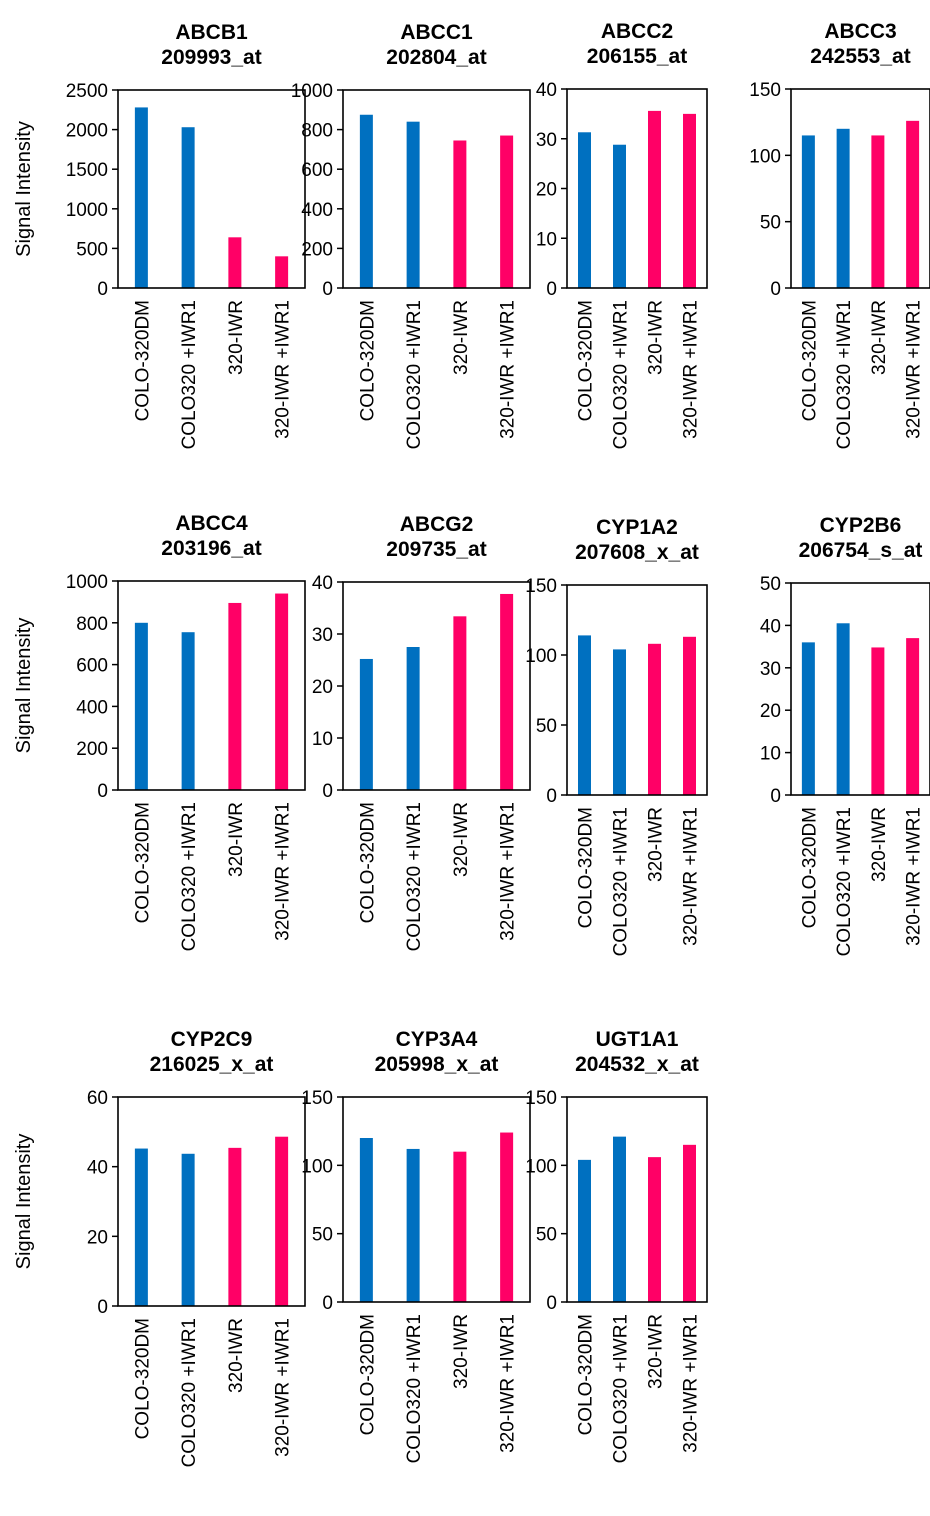  What do you see at coordinates (211, 57) in the screenshot?
I see `chart-title-probe: 209993_at` at bounding box center [211, 57].